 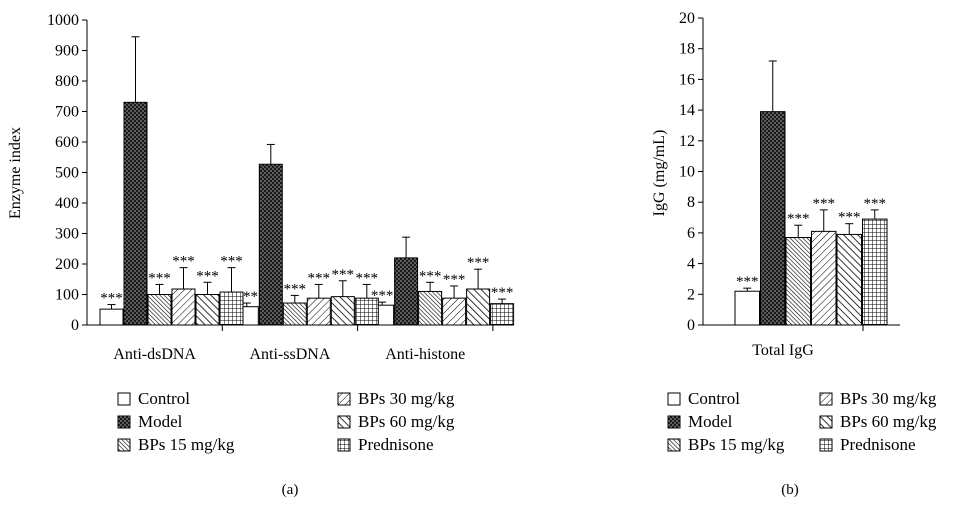 I want to click on y-axis-label: IgG (mg/mL), so click(x=659, y=173).